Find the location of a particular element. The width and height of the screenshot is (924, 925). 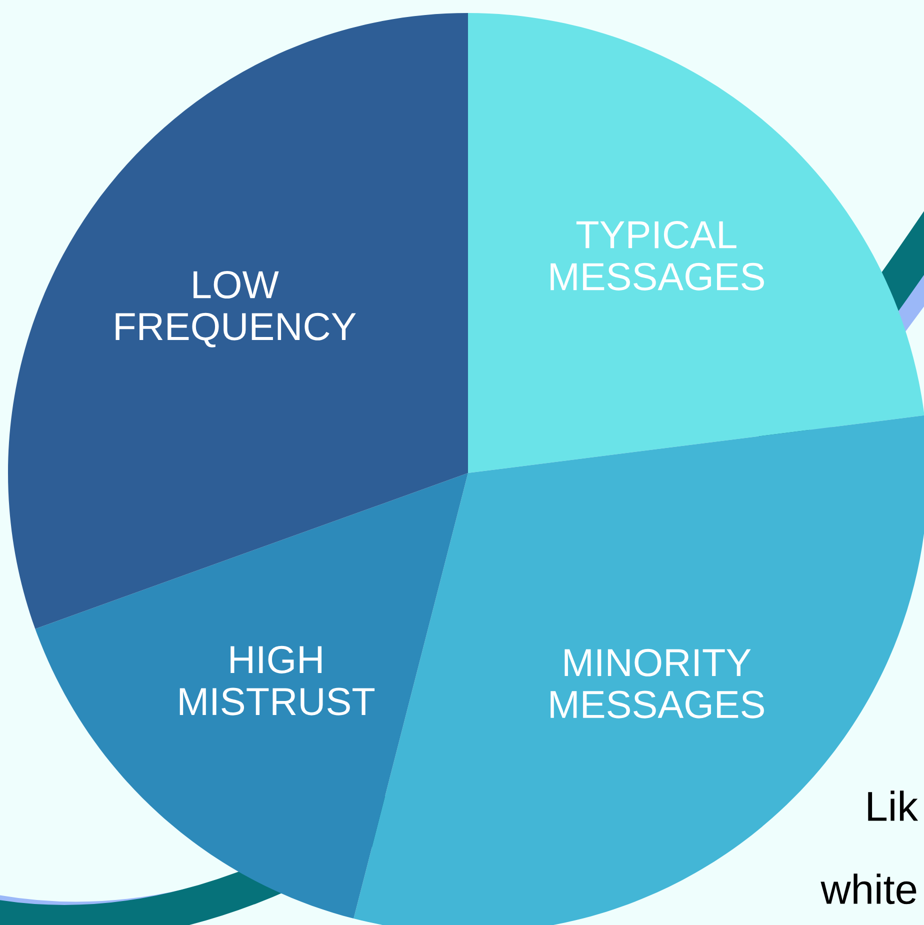

slice-label: HIGH MISTRUST is located at coordinates (277, 681).